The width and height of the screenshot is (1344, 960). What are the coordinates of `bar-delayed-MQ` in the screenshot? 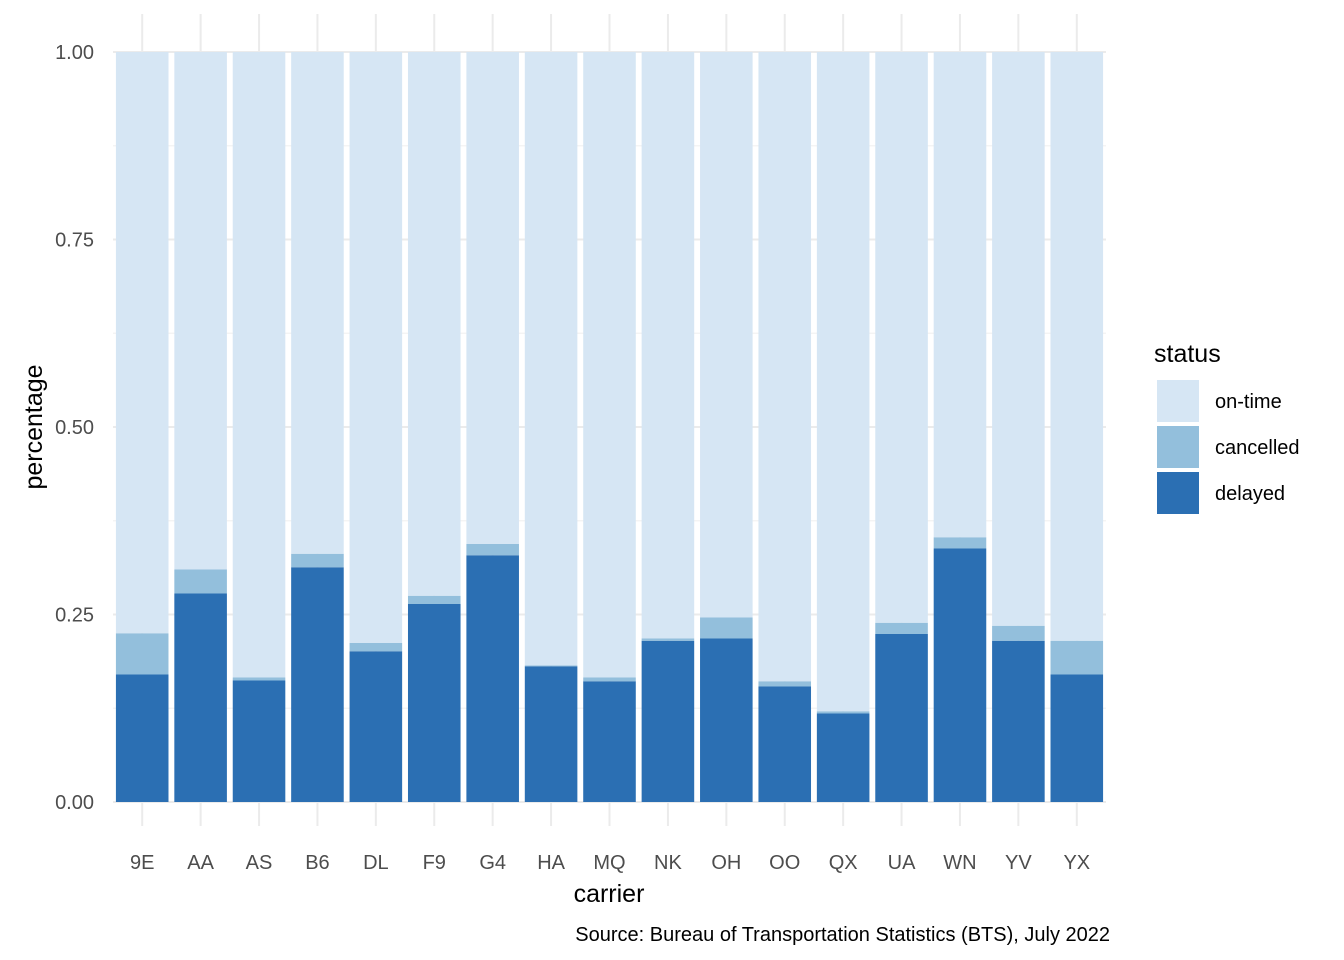 It's located at (609, 741).